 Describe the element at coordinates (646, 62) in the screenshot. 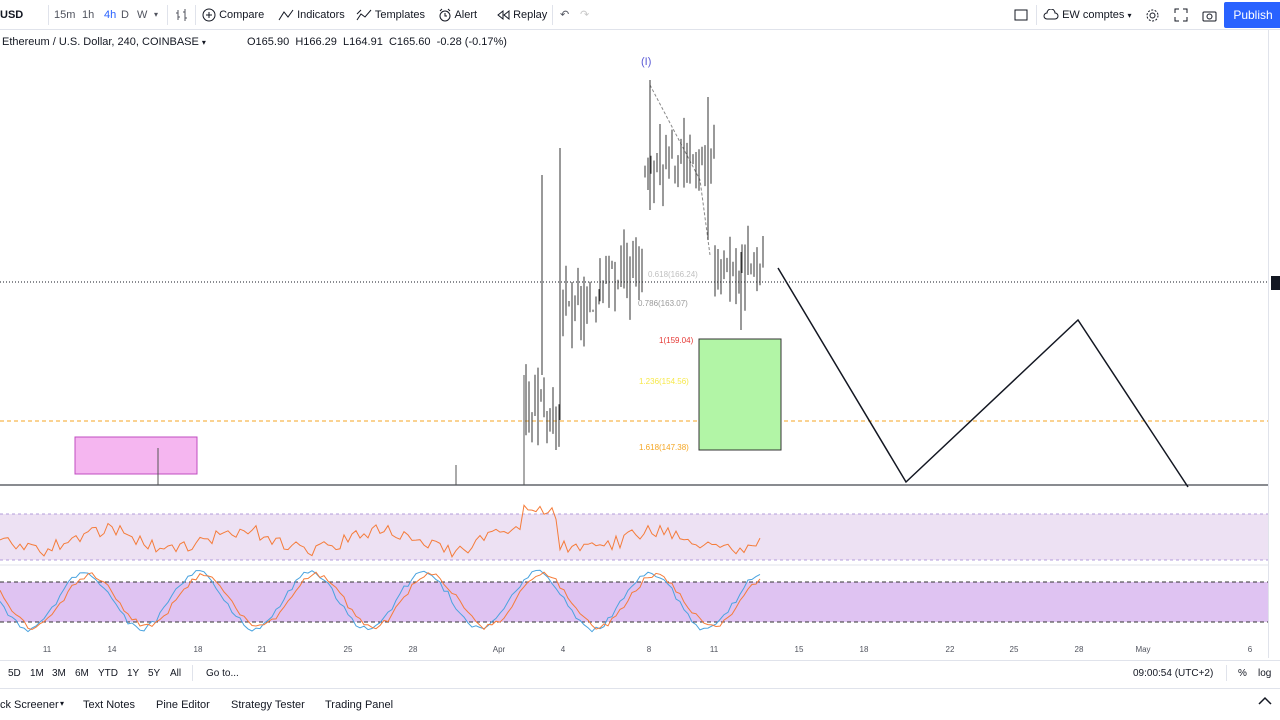

I see `wave-label: (I)` at that location.